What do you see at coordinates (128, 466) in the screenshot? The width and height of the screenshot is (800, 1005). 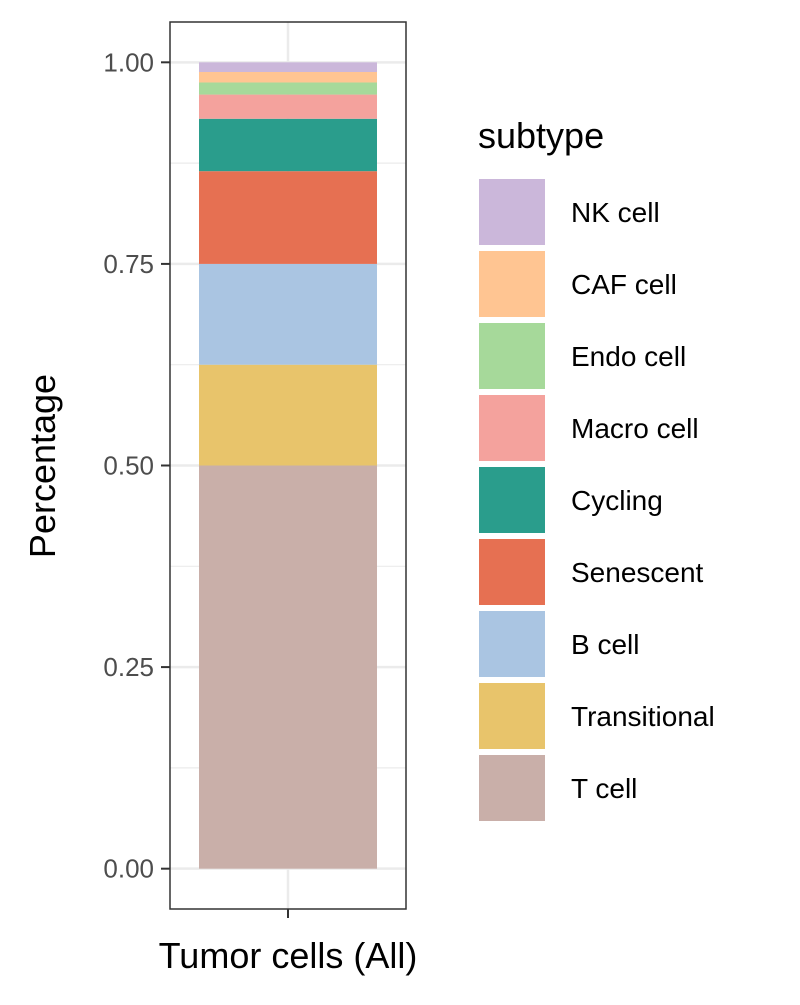 I see `y-tick-label: 0.50` at bounding box center [128, 466].